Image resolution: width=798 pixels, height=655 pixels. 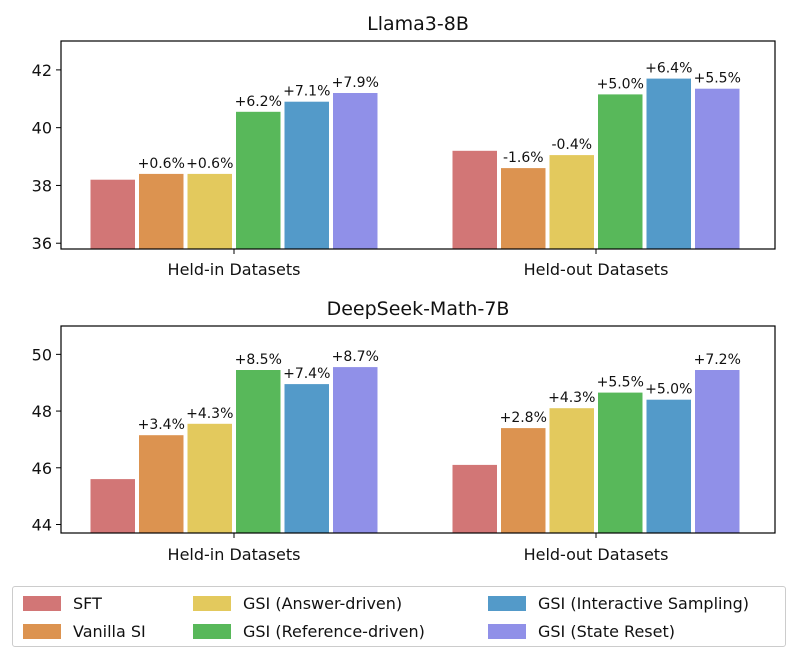 What do you see at coordinates (606, 631) in the screenshot?
I see `legend-label: GSI (State Reset)` at bounding box center [606, 631].